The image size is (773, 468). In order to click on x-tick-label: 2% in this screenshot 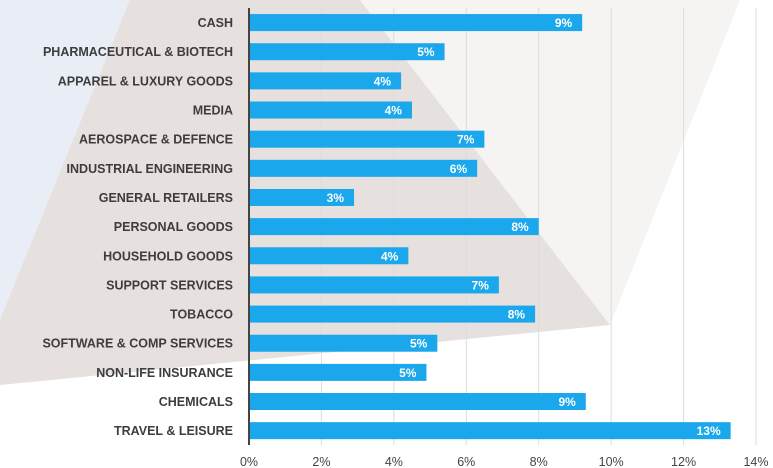, I will do `click(321, 461)`.